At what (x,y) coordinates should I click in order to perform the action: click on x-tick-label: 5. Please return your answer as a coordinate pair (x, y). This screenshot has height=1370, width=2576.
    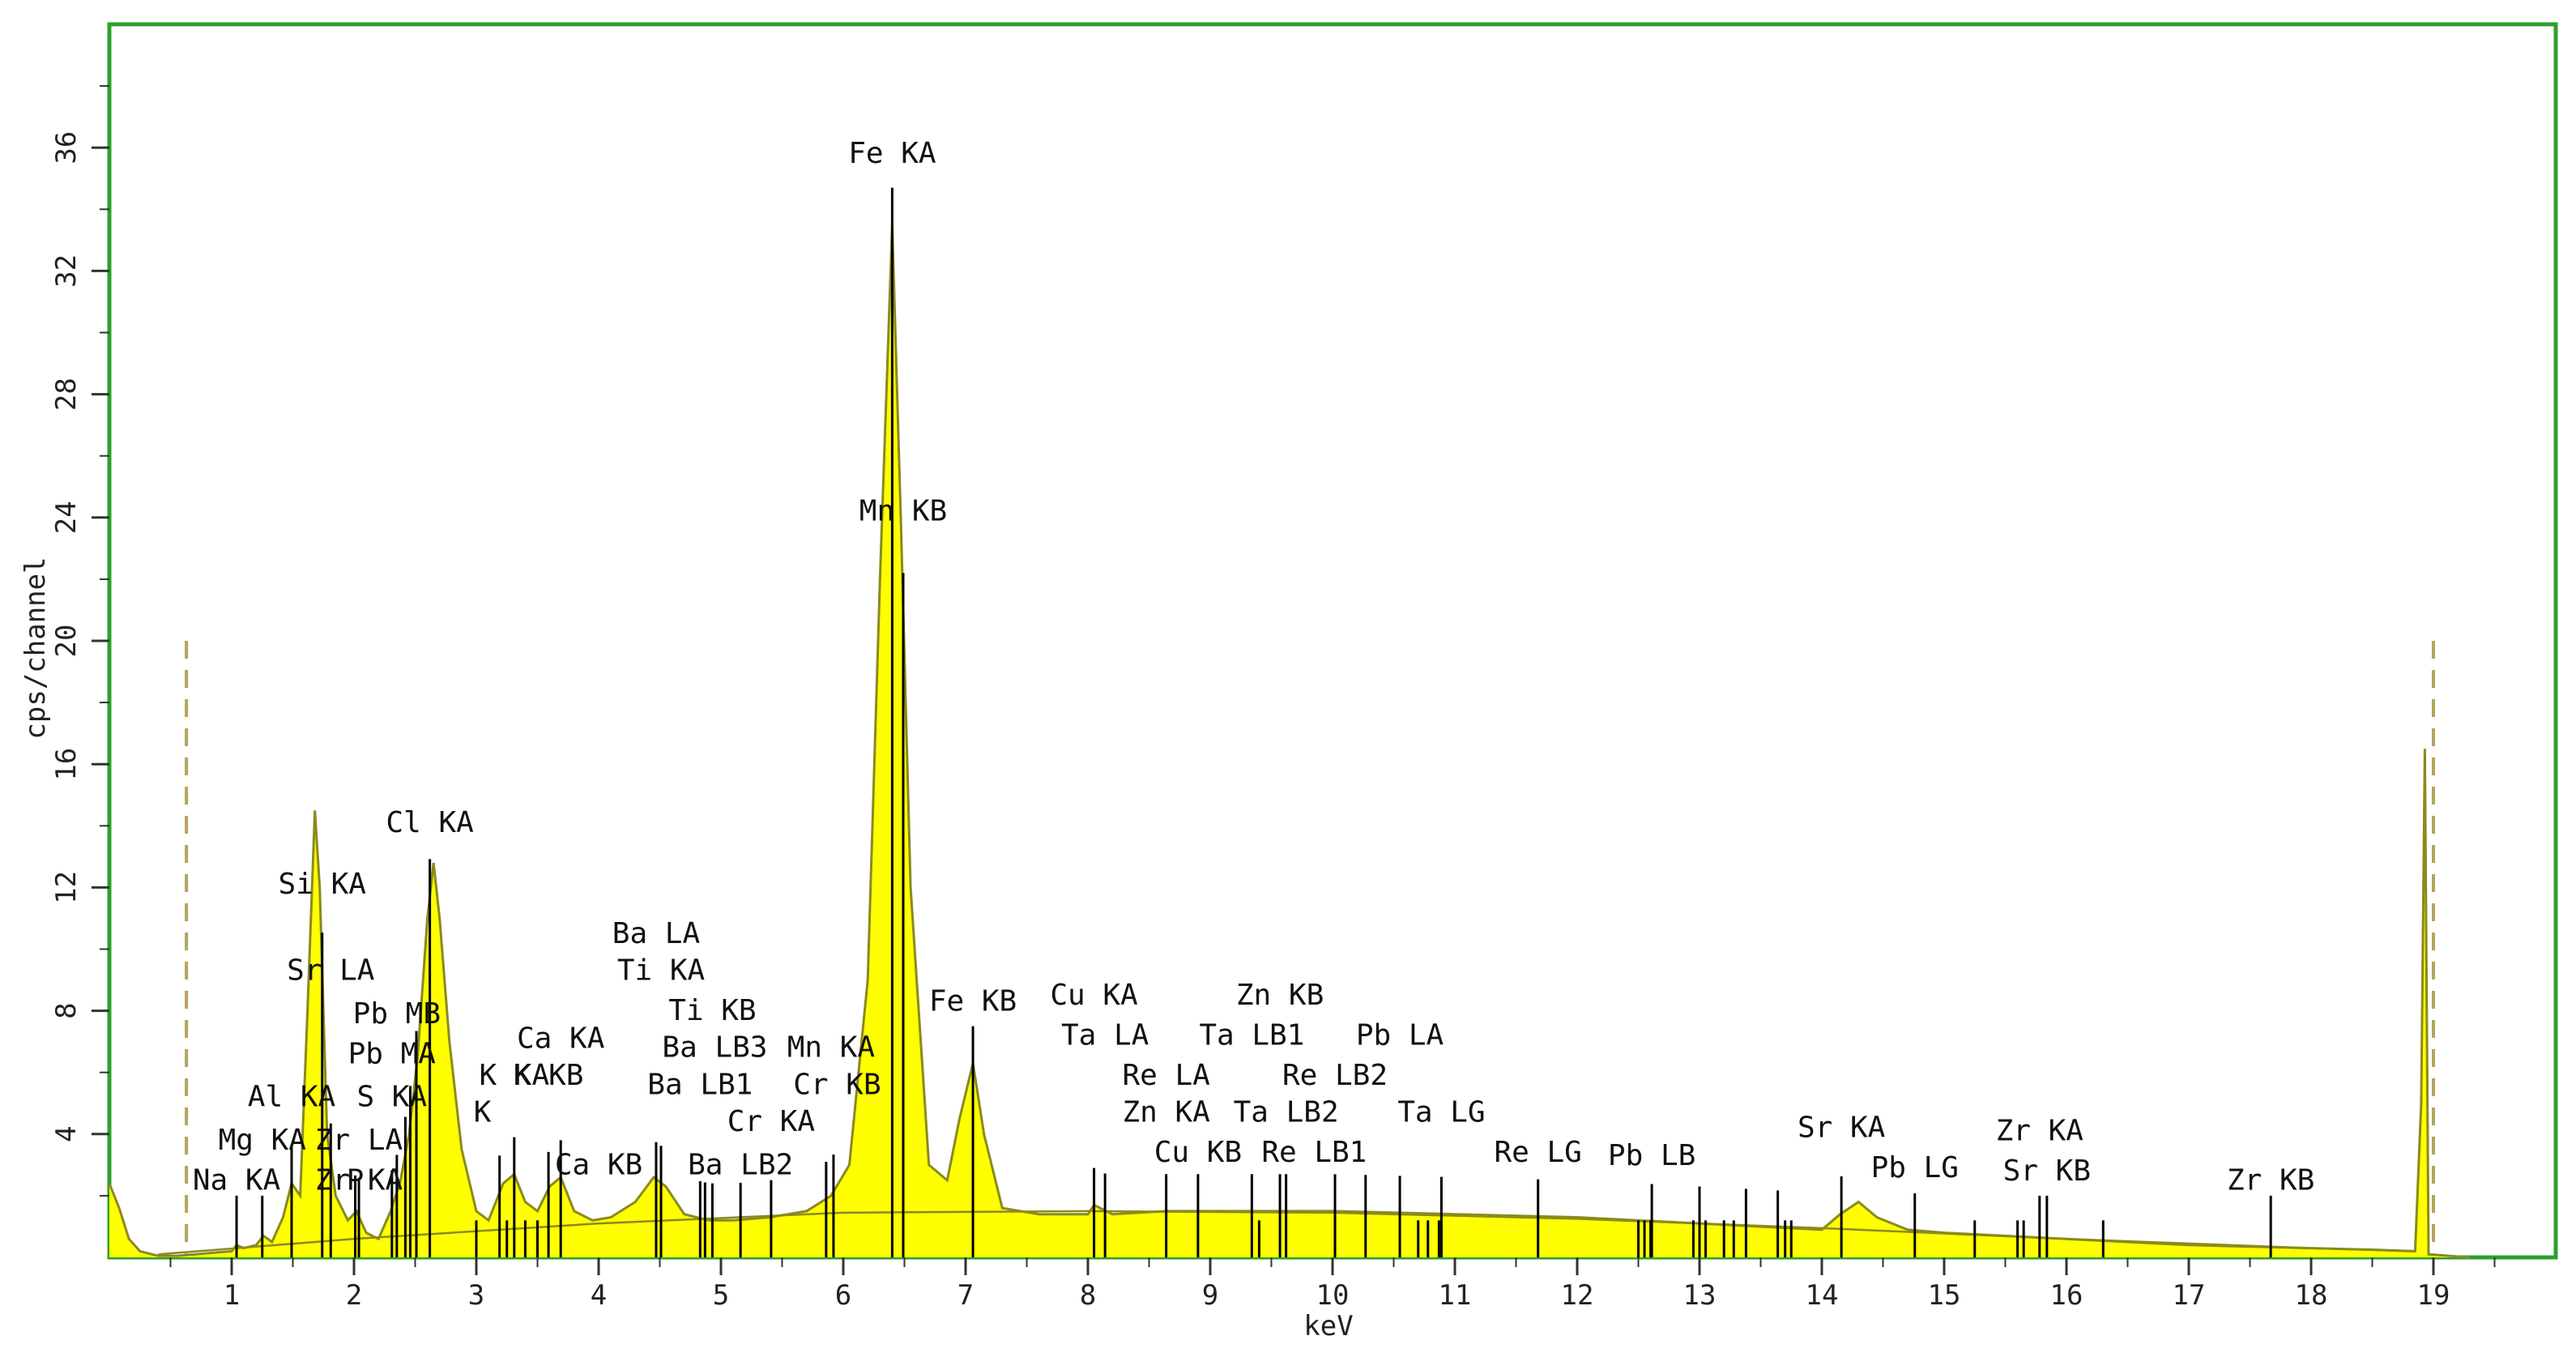
    Looking at the image, I should click on (721, 1295).